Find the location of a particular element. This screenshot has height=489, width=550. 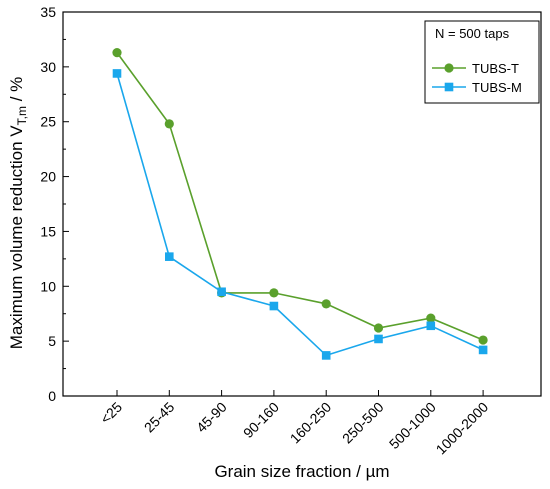

y-tick-label: 10 is located at coordinates (48, 286).